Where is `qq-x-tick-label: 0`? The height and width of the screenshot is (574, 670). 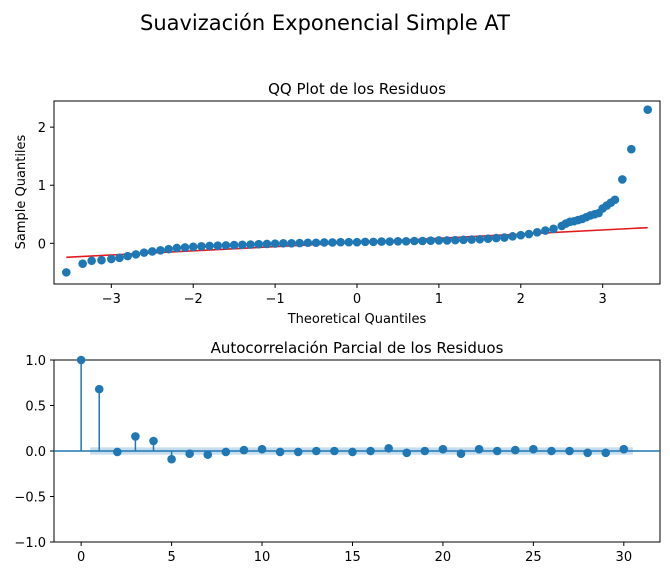 qq-x-tick-label: 0 is located at coordinates (357, 299).